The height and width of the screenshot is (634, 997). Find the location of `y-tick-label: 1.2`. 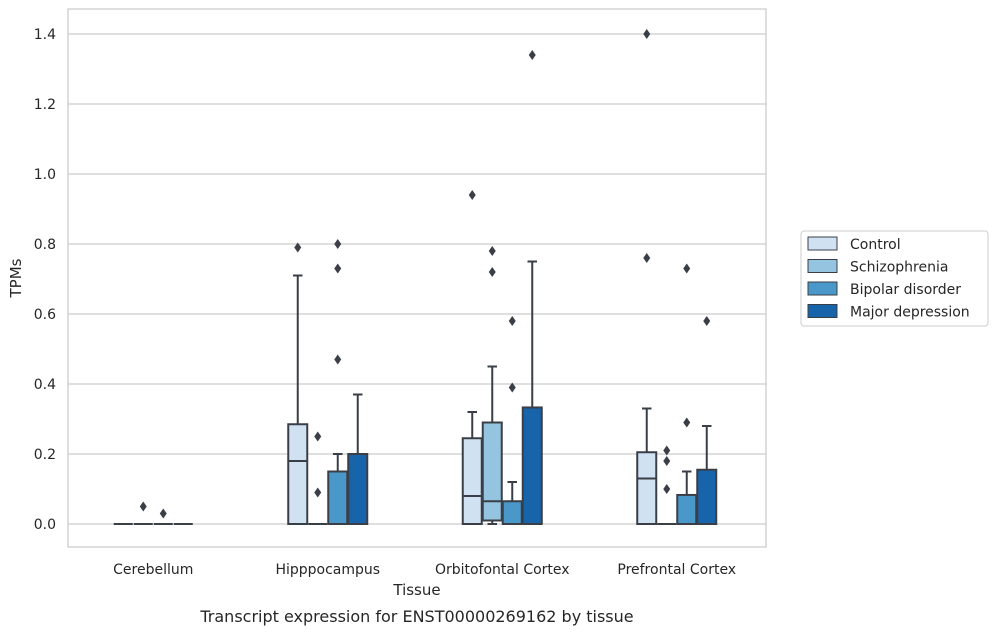

y-tick-label: 1.2 is located at coordinates (45, 105).